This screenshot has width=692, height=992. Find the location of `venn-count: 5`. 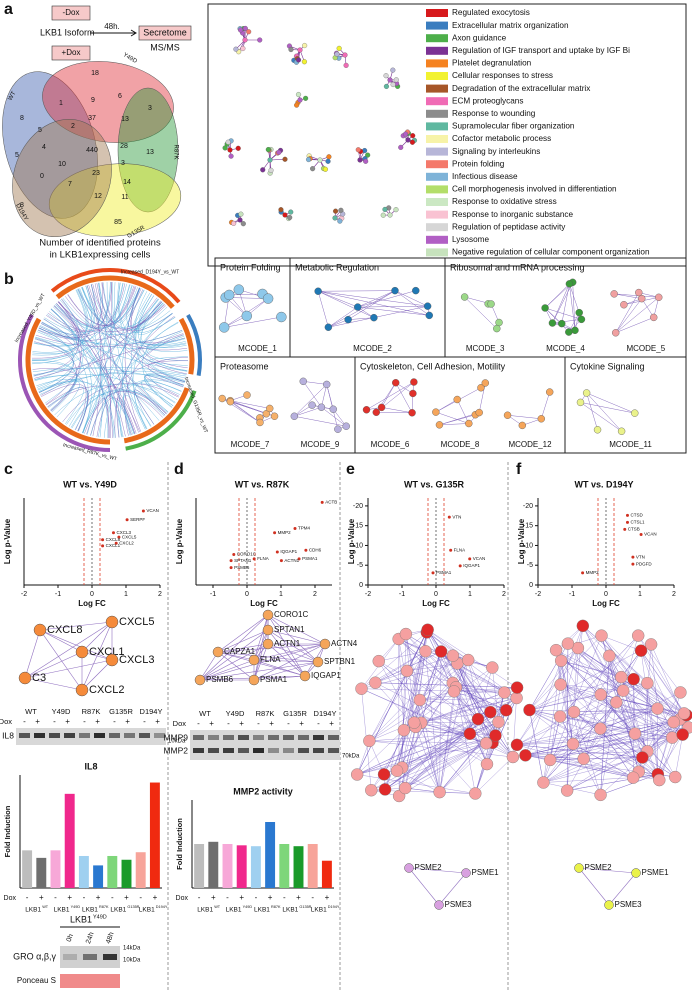

venn-count: 5 is located at coordinates (17, 155).